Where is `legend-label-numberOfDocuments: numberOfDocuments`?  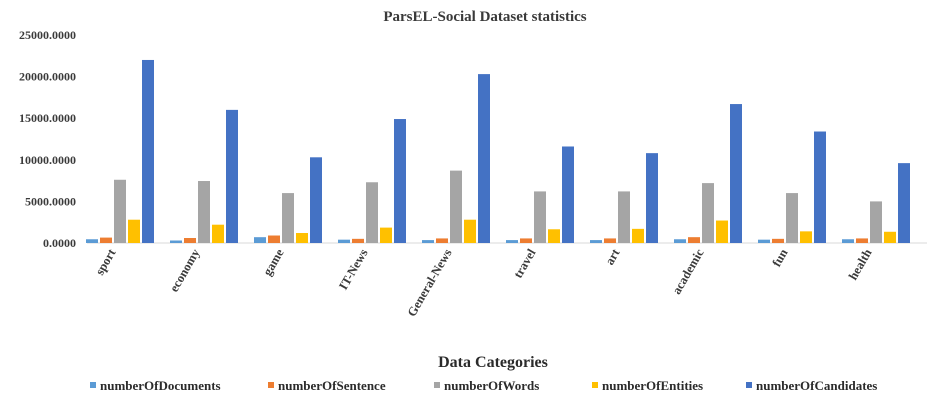 legend-label-numberOfDocuments: numberOfDocuments is located at coordinates (160, 385).